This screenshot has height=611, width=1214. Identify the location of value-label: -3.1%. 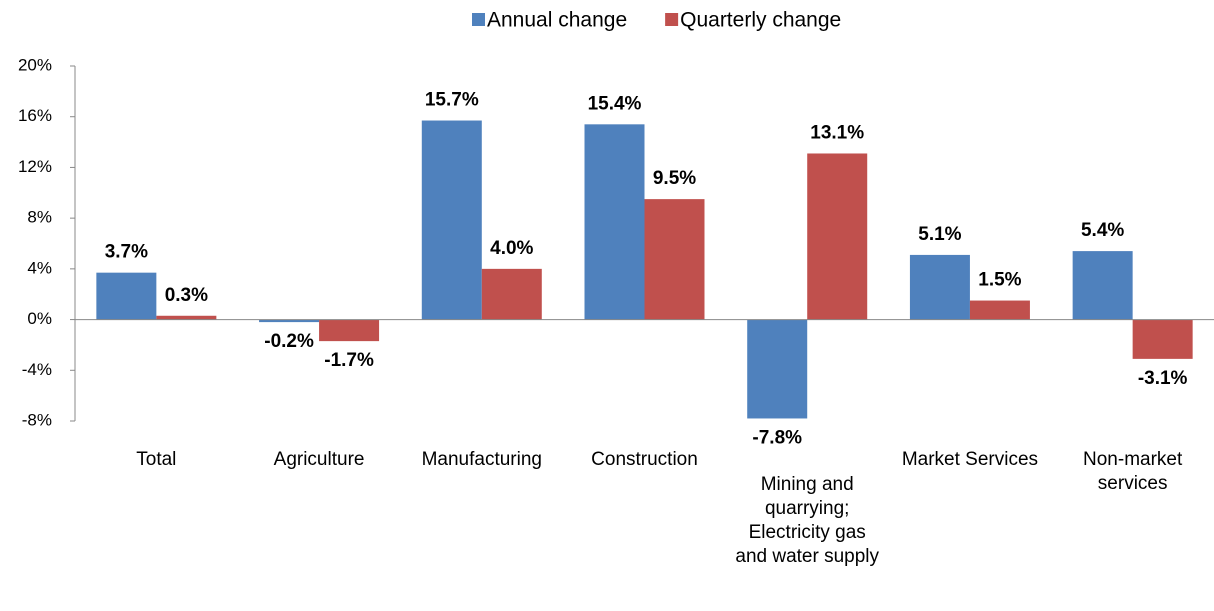
(1163, 378).